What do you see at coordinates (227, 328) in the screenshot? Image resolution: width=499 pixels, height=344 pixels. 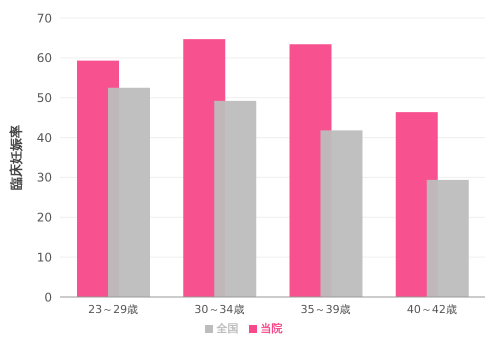 I see `legend-label: 全国` at bounding box center [227, 328].